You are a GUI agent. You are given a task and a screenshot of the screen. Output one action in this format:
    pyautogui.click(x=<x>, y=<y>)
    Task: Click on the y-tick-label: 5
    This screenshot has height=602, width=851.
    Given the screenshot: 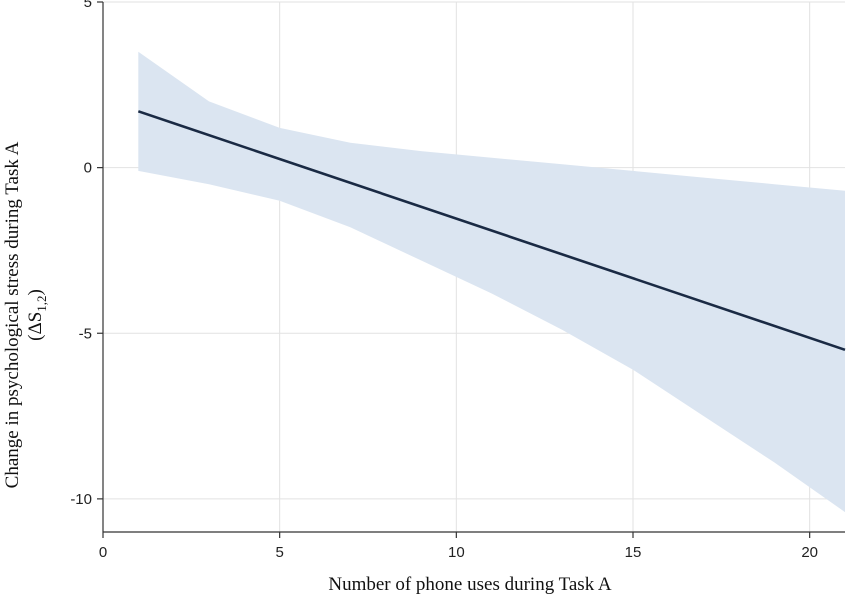 What is the action you would take?
    pyautogui.click(x=88, y=5)
    